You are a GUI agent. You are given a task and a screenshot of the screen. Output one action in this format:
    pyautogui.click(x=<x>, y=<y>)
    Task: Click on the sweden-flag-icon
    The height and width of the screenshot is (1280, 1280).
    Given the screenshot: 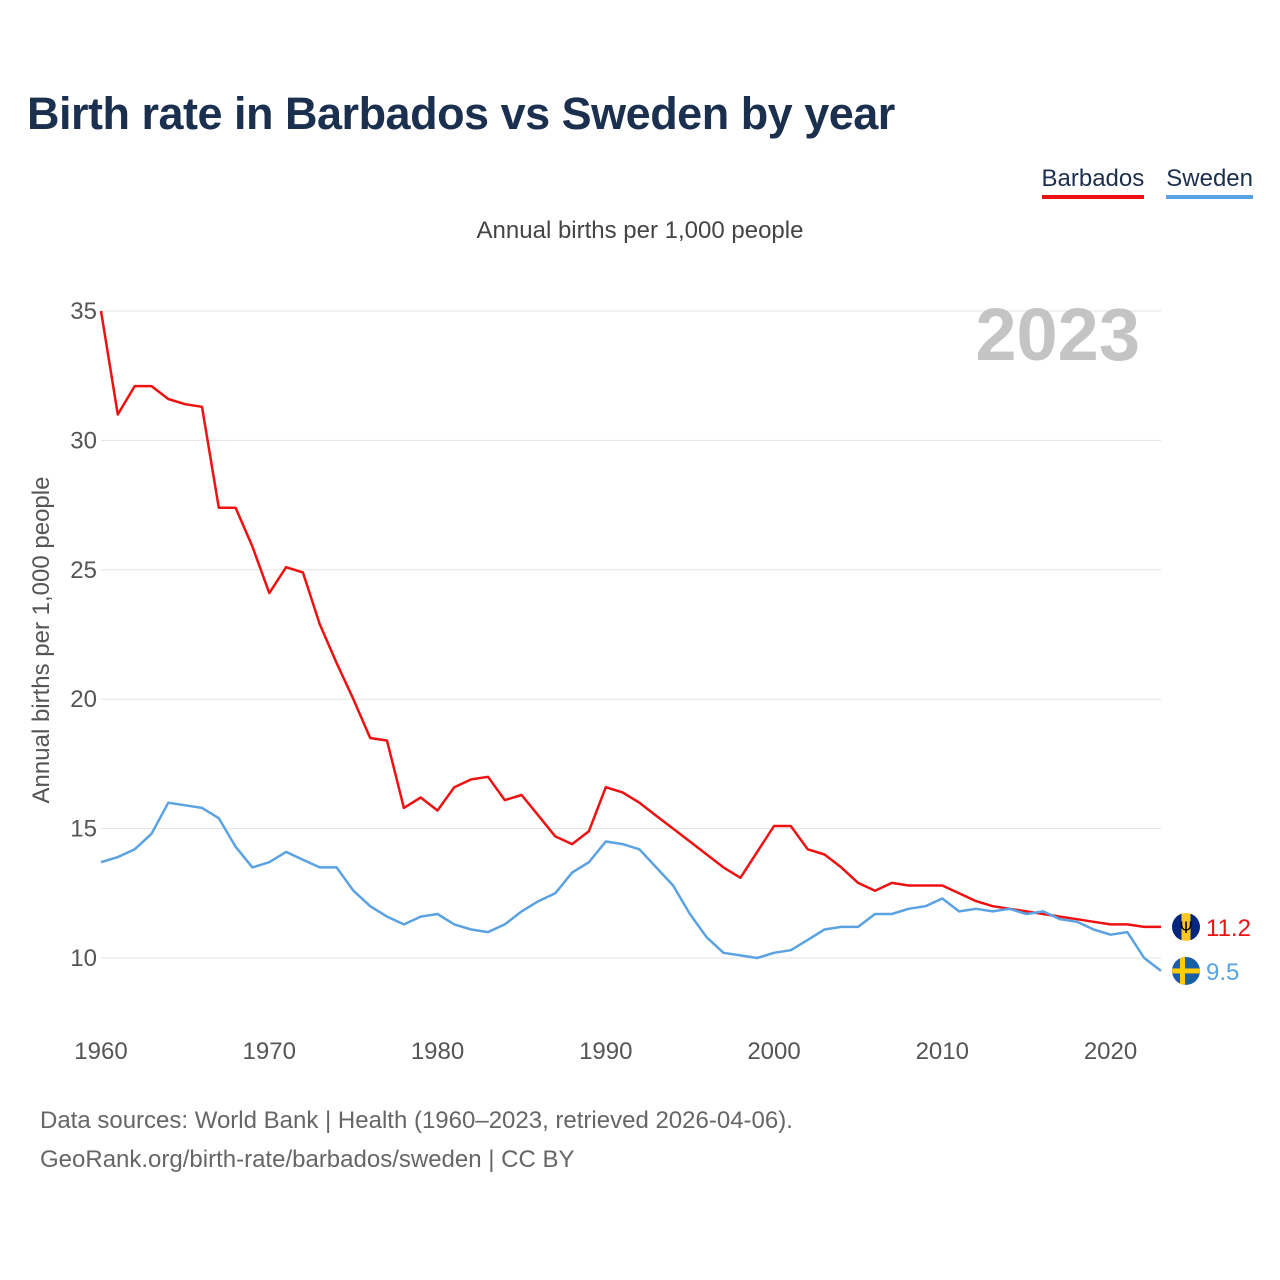 What is the action you would take?
    pyautogui.click(x=1186, y=970)
    